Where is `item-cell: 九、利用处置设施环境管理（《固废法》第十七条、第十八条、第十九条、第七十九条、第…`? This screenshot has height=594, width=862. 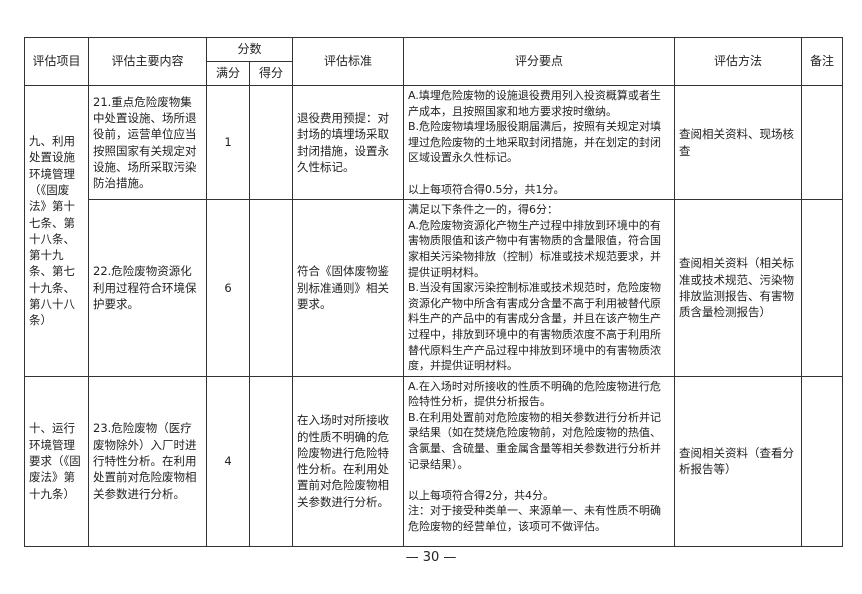
item-cell: 九、利用处置设施环境管理（《固废法》第十七条、第十八条、第十九条、第七十九条、第… is located at coordinates (56, 231).